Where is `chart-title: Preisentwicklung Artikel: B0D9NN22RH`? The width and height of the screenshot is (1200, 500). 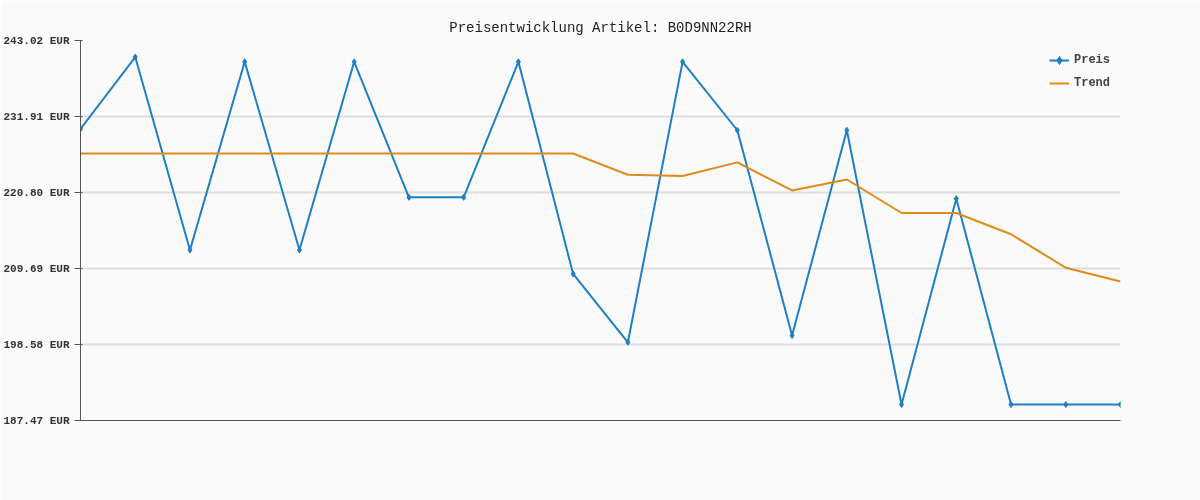
chart-title: Preisentwicklung Artikel: B0D9NN22RH is located at coordinates (600, 27).